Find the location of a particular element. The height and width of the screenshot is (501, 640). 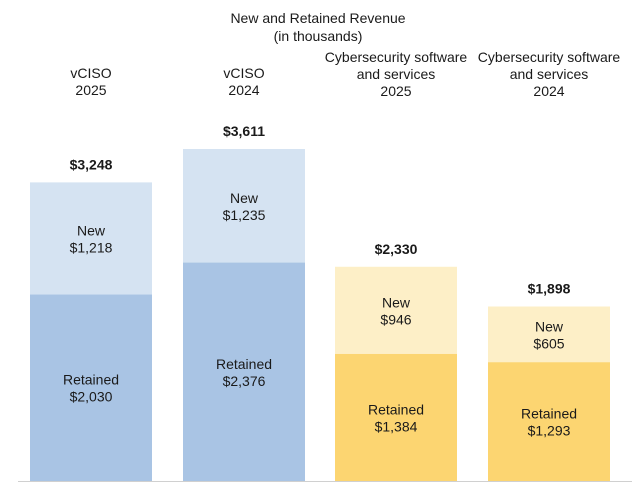

total-value-label: $2,330 is located at coordinates (396, 249).